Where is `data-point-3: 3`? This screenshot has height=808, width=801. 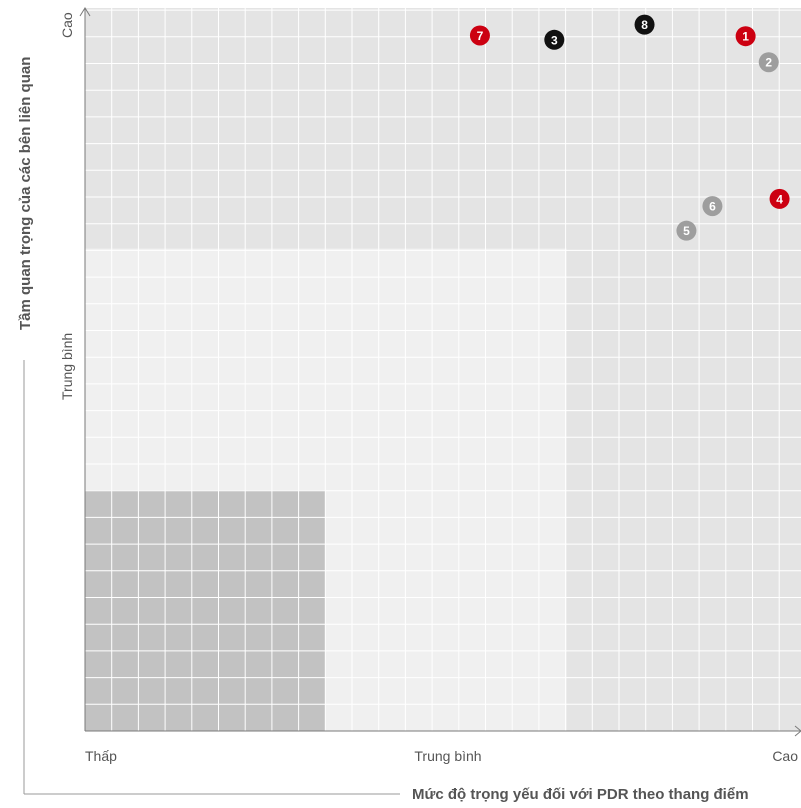 data-point-3: 3 is located at coordinates (554, 39).